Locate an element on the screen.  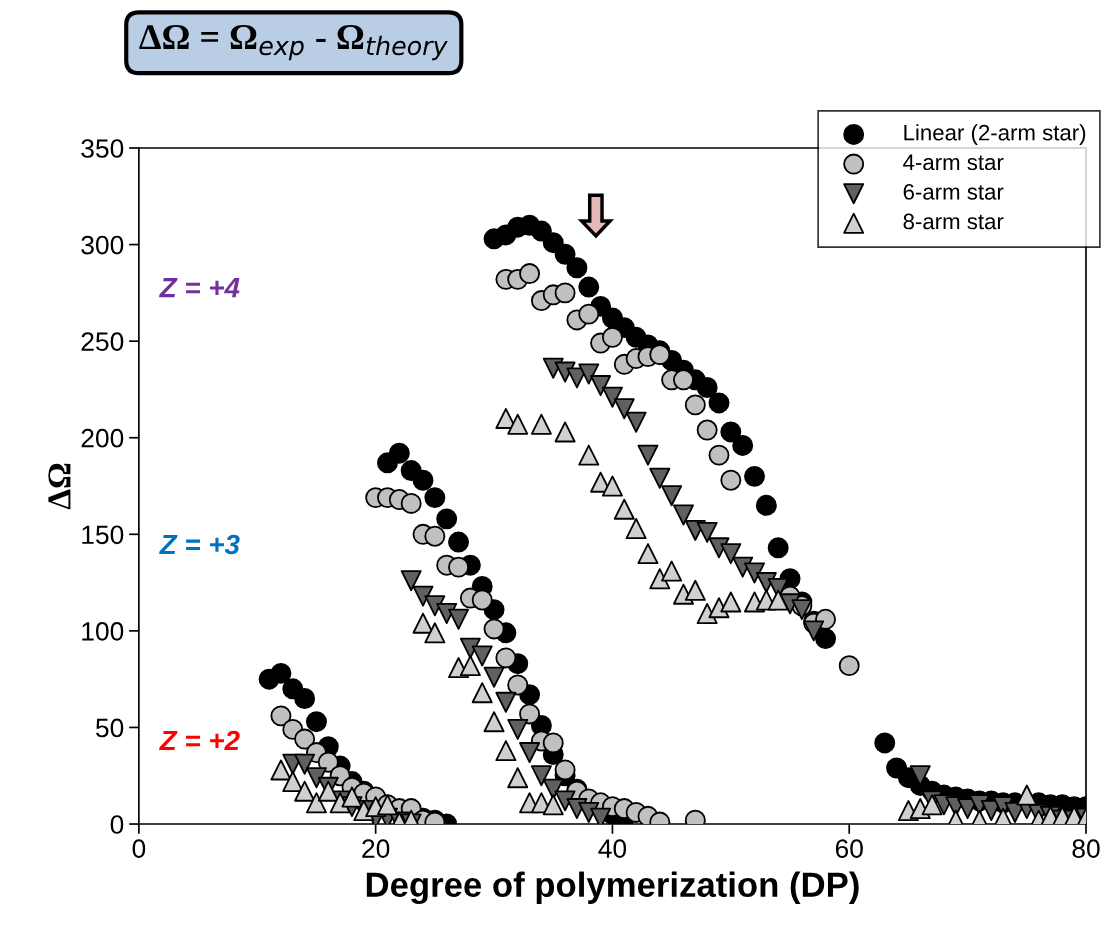
y-tick-label: 200 is located at coordinates (102, 438).